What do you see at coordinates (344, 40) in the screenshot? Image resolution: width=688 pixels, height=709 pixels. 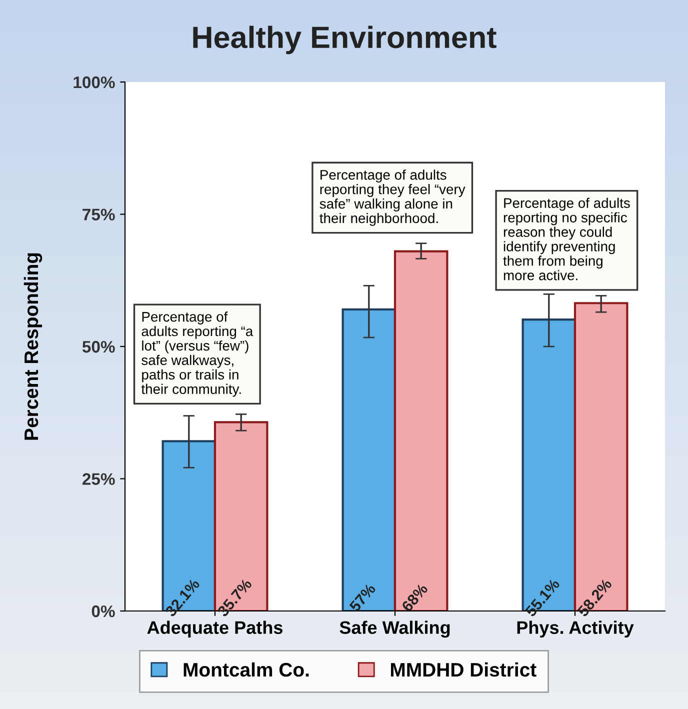 I see `chart-title: Healthy Environment` at bounding box center [344, 40].